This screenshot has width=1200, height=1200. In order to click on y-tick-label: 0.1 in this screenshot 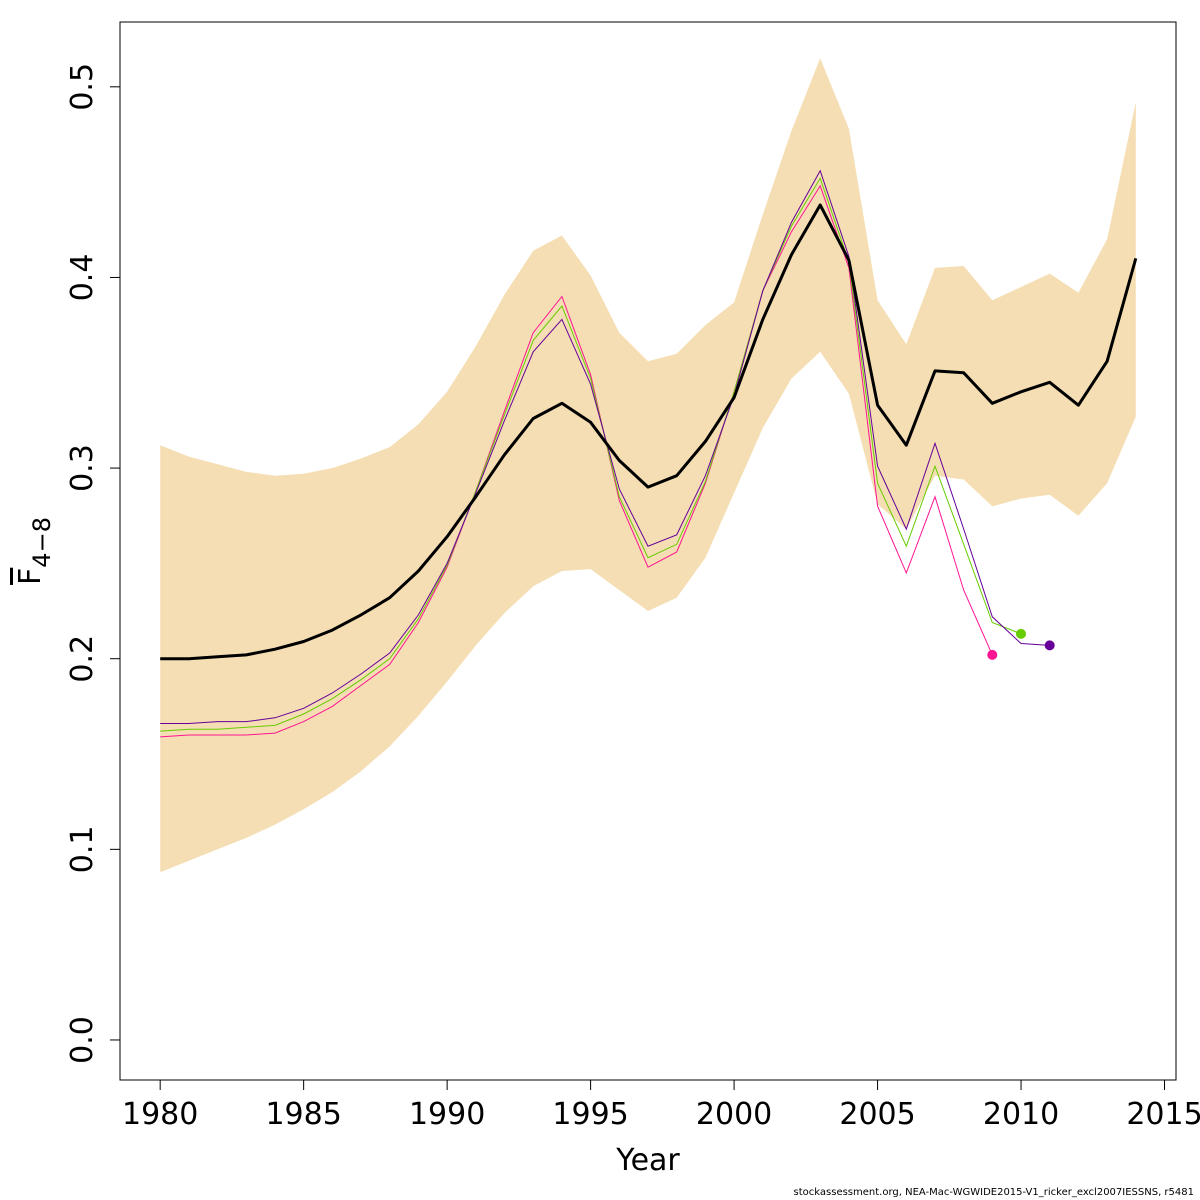, I will do `click(82, 849)`.